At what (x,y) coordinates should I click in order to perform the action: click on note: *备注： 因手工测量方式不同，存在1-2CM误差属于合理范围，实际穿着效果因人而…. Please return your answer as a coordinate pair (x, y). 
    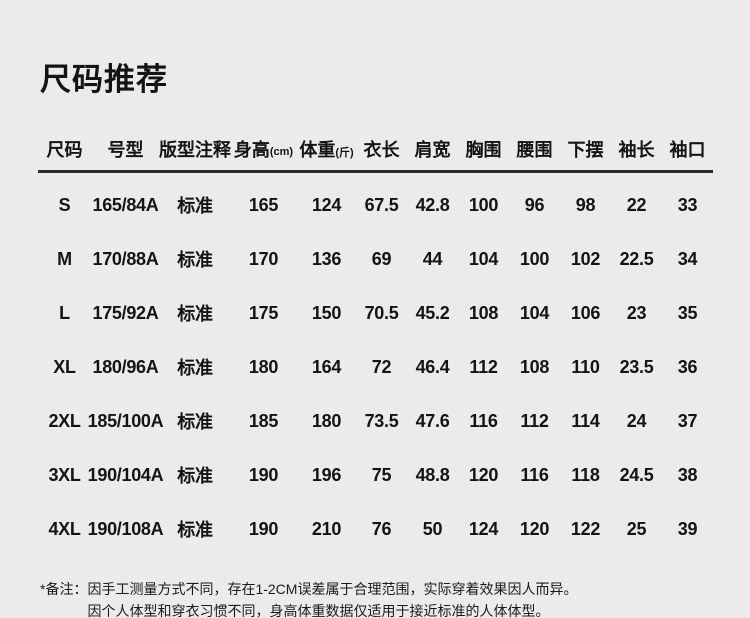
    Looking at the image, I should click on (308, 598).